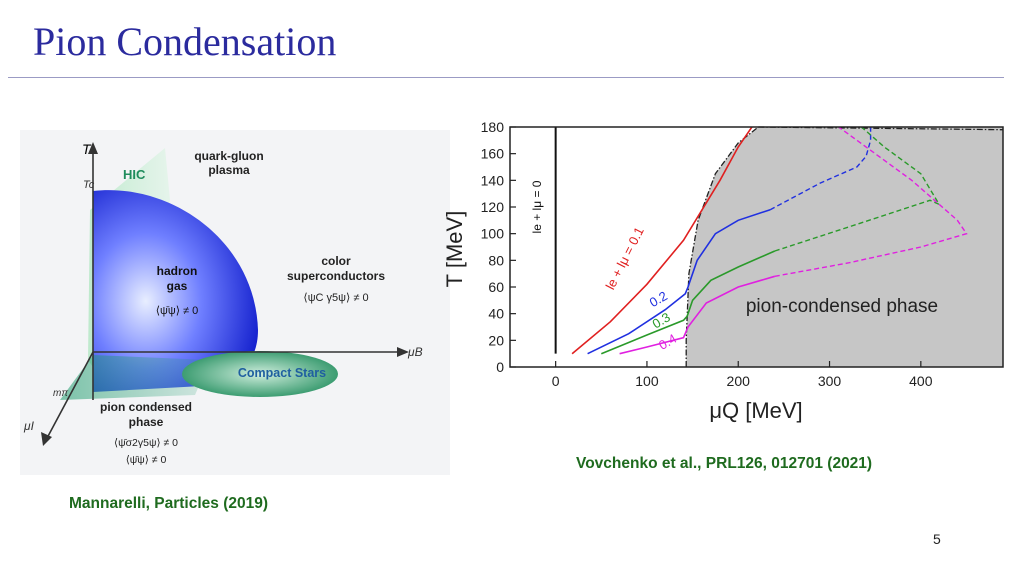 The image size is (1024, 576). What do you see at coordinates (60, 393) in the screenshot?
I see `label-axis-mpi: mπ` at bounding box center [60, 393].